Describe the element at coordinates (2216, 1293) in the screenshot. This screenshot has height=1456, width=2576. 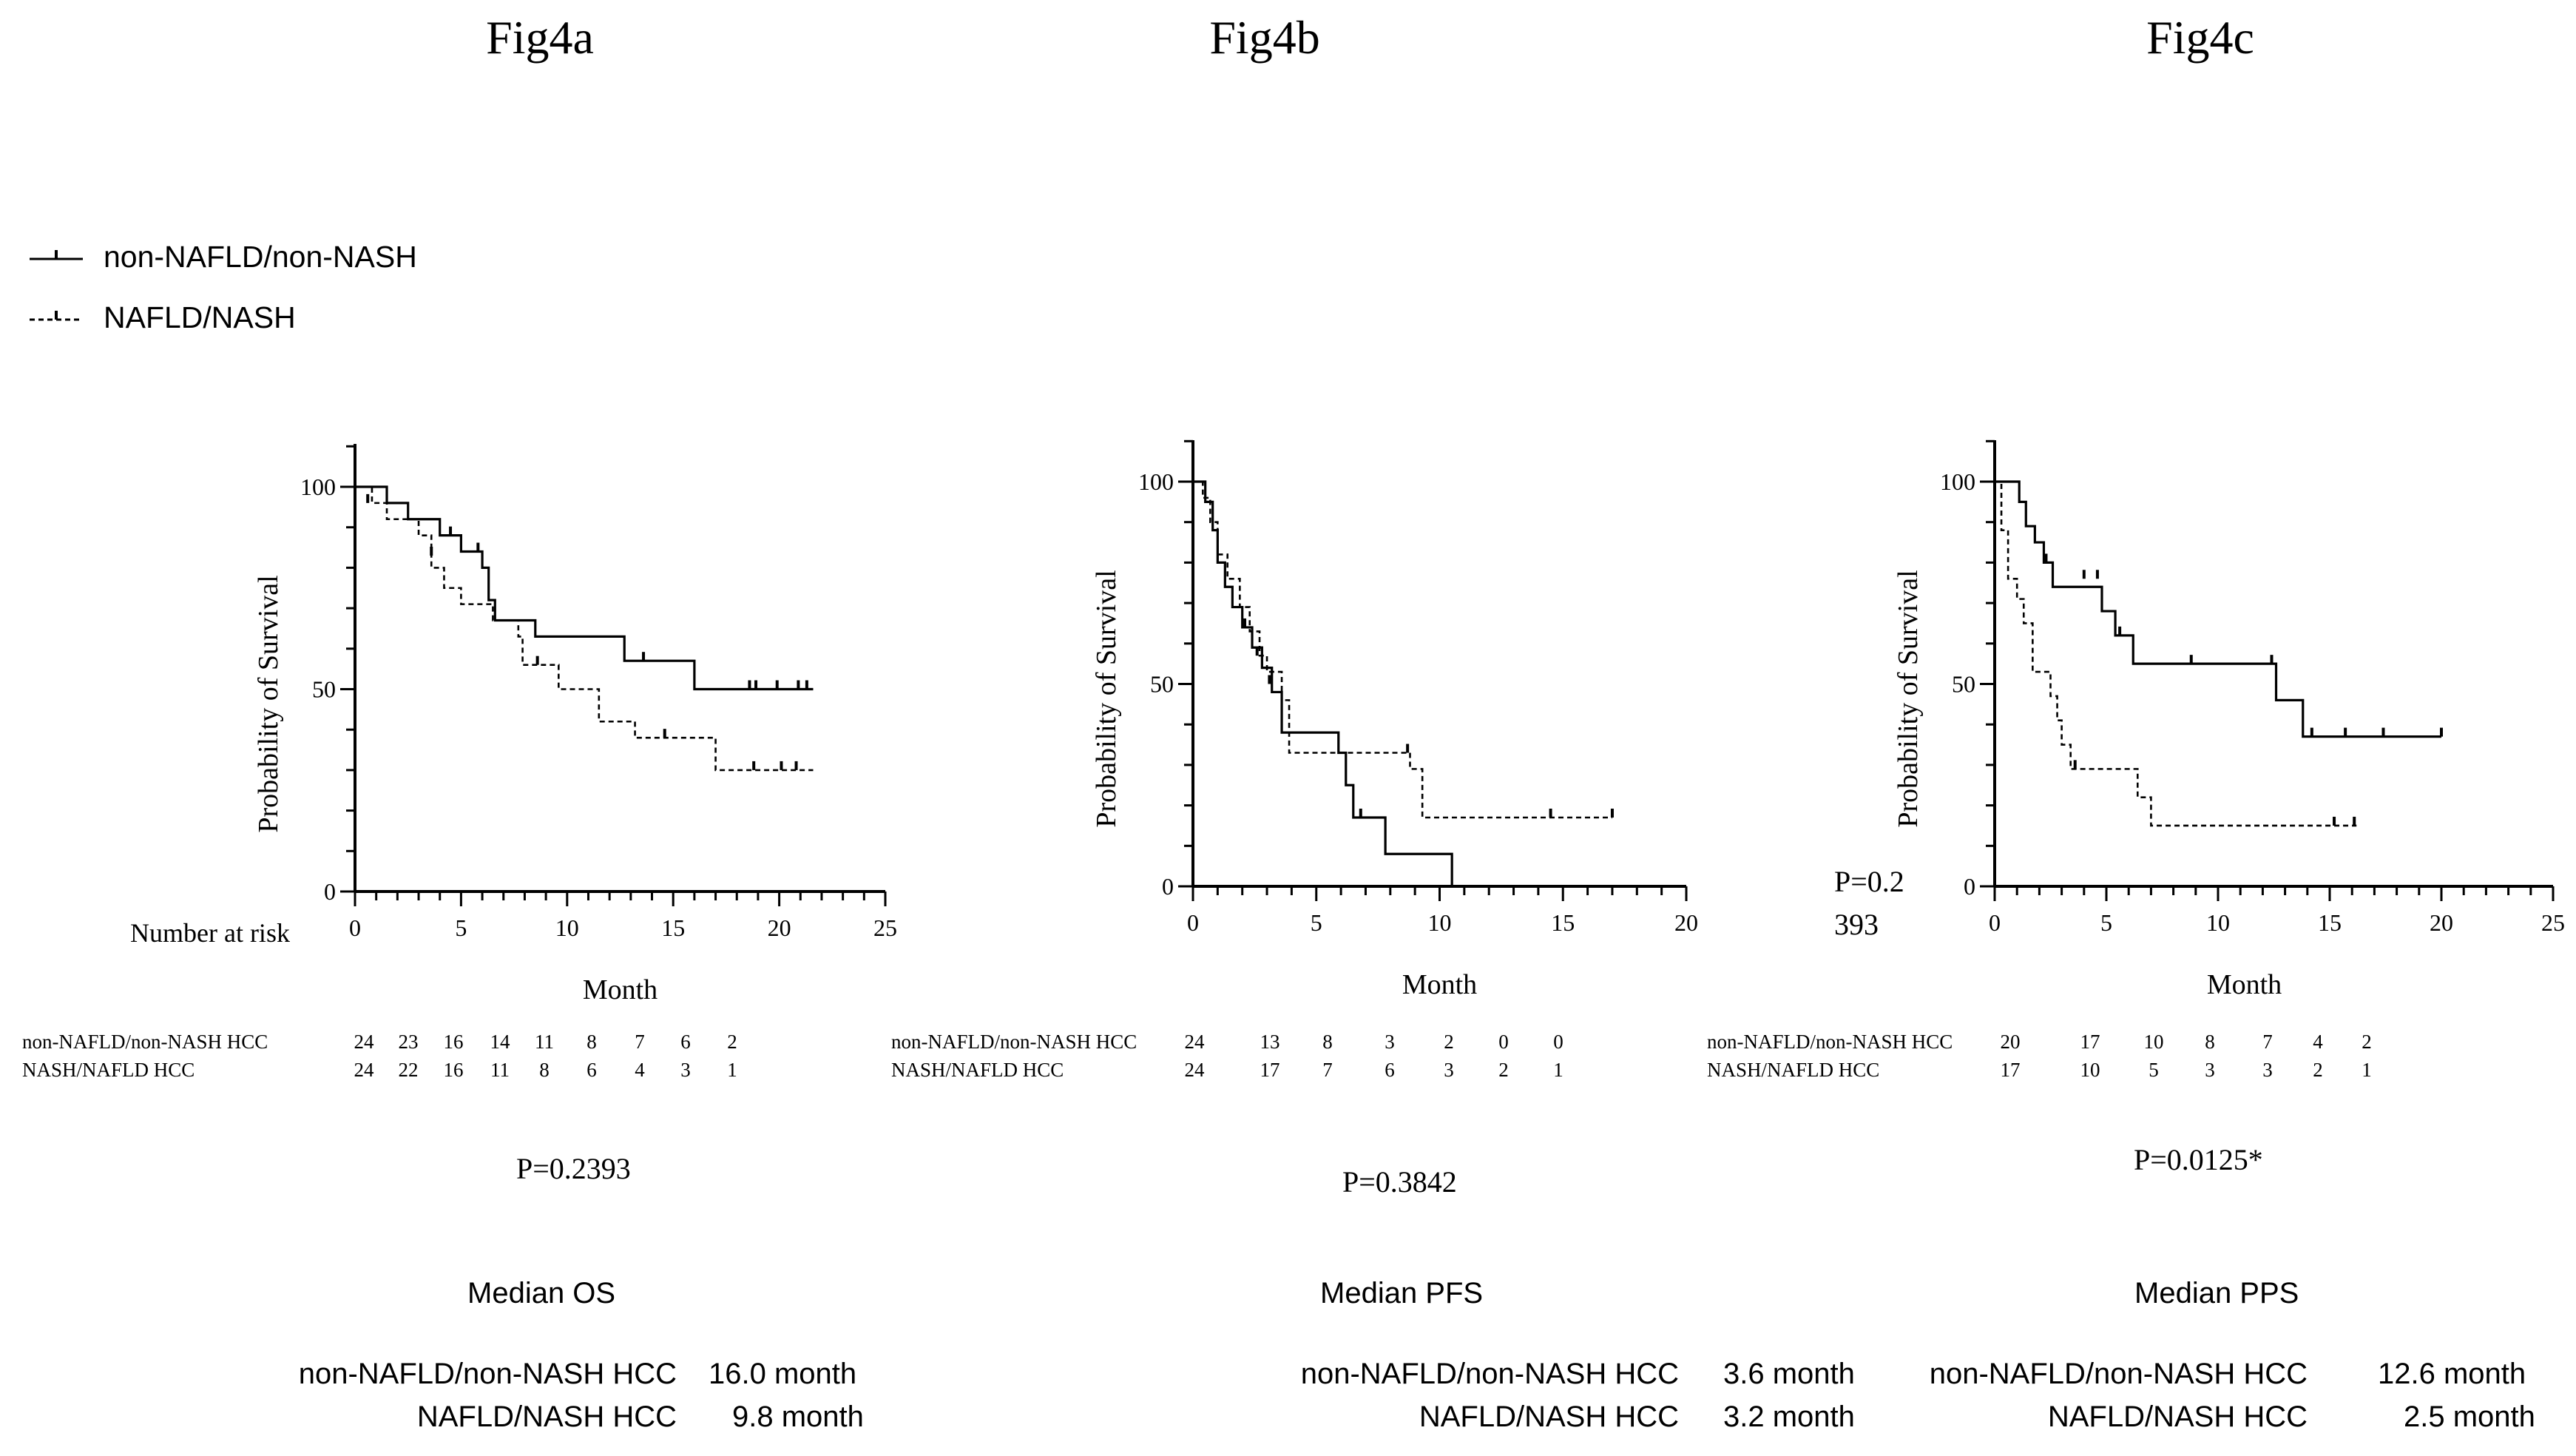
I see `fig4c-median-title: Median PPS` at that location.